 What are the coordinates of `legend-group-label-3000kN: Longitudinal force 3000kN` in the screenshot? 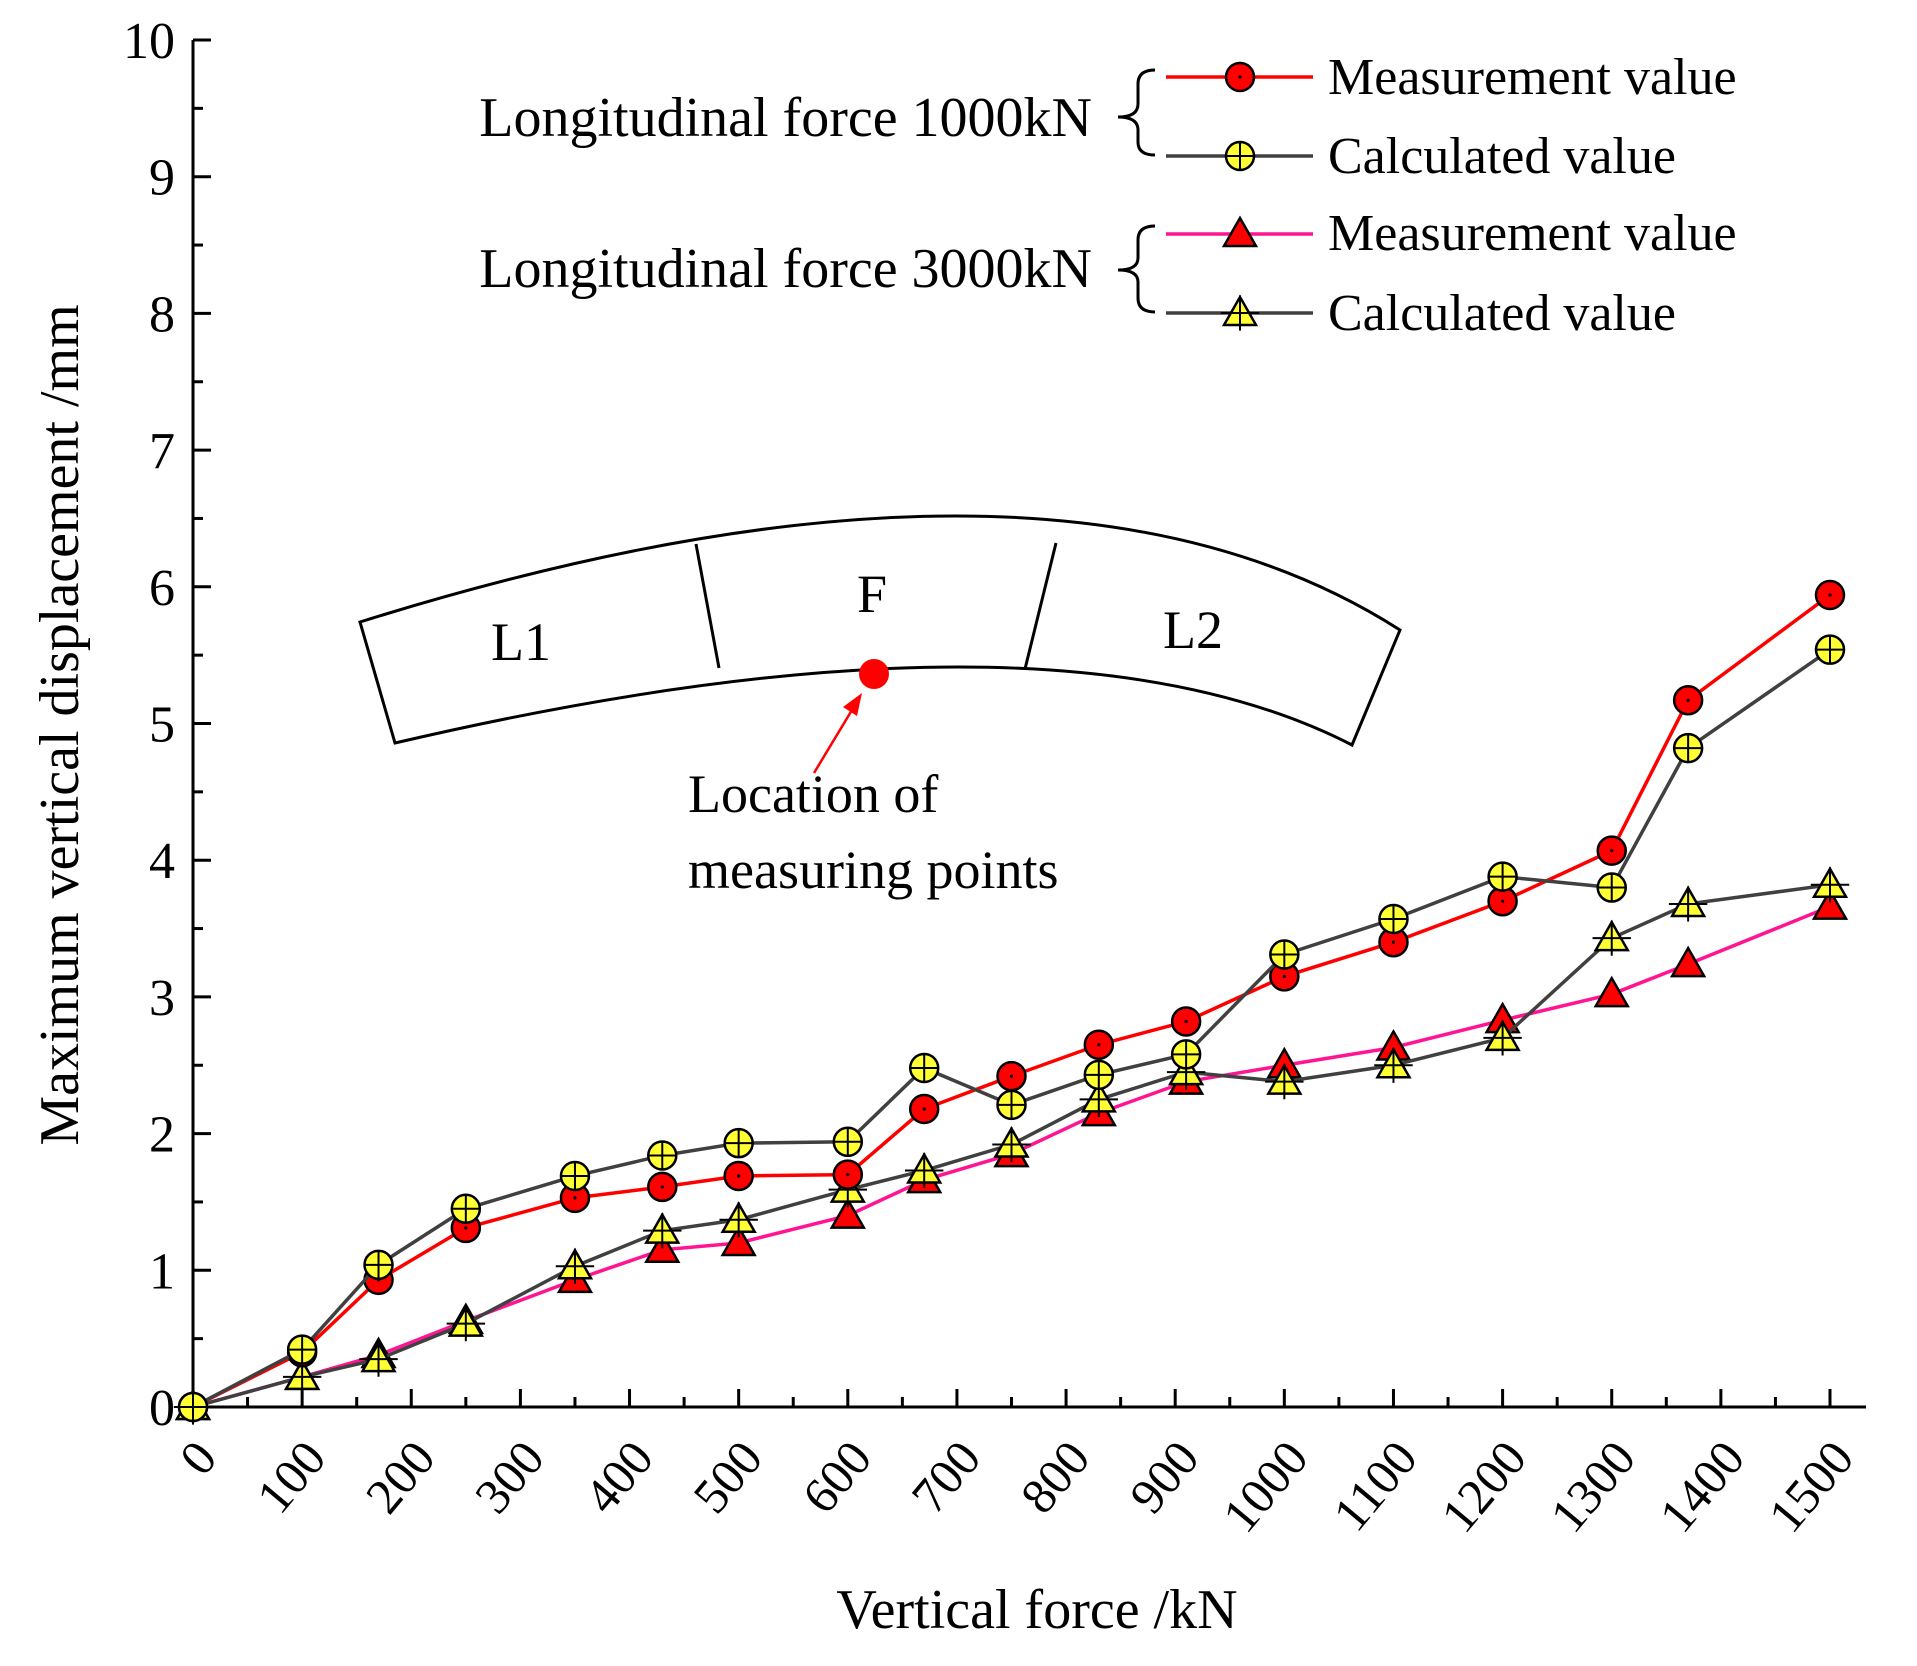 It's located at (785, 269).